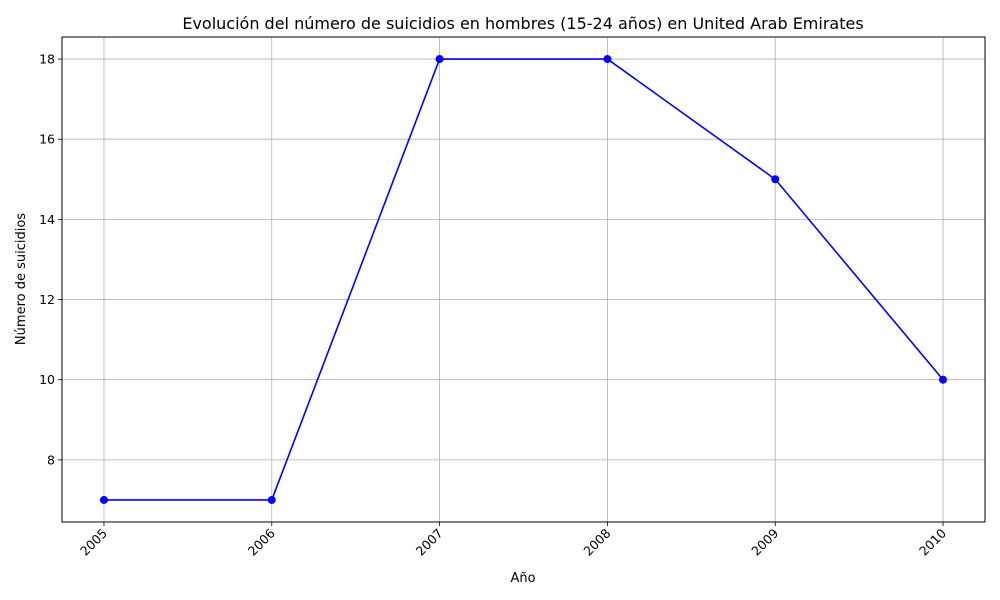 Image resolution: width=1000 pixels, height=600 pixels. Describe the element at coordinates (596, 541) in the screenshot. I see `x-tick-label: 2008` at that location.